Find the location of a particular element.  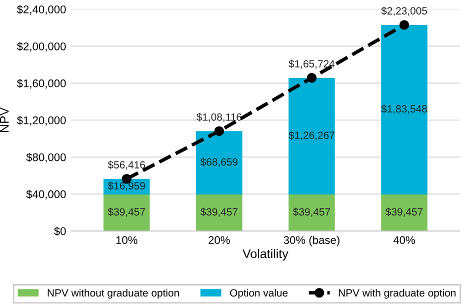

x-tick-label: 40% is located at coordinates (404, 240).